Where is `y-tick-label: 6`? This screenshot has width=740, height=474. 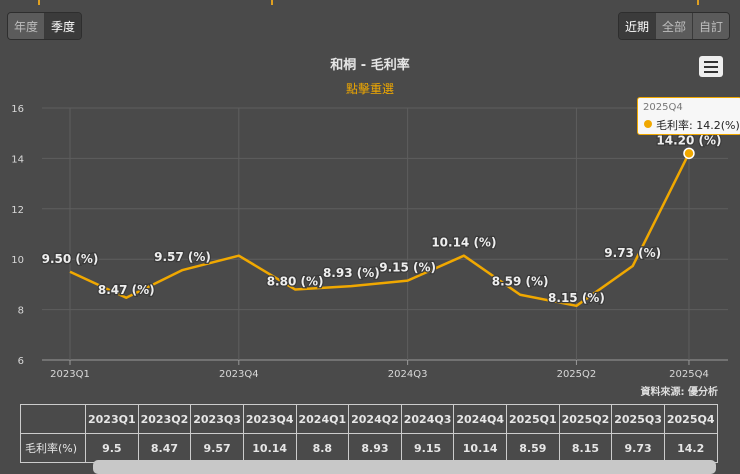
y-tick-label: 6 is located at coordinates (21, 361).